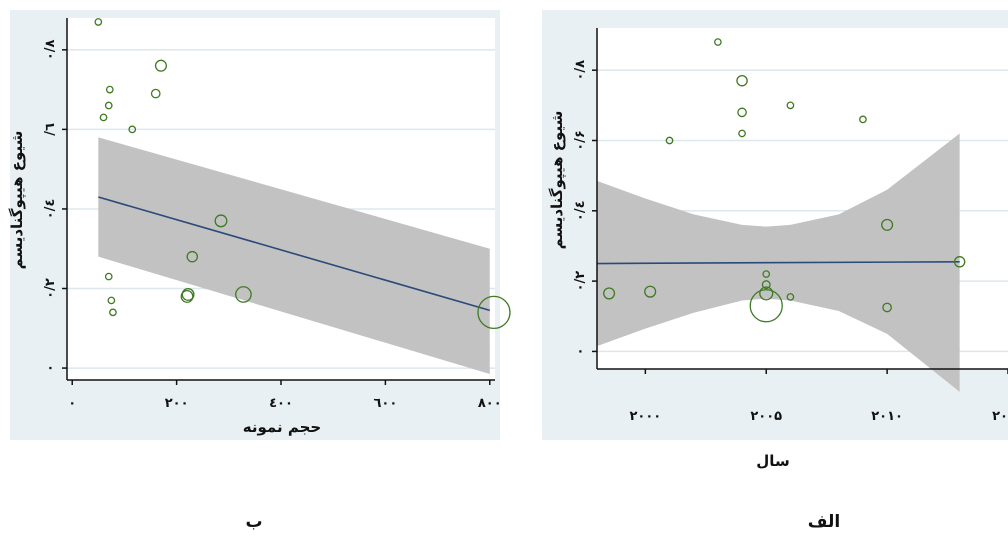 This screenshot has width=1008, height=540. What do you see at coordinates (580, 140) in the screenshot?
I see `y-tick-label: ۰/۶` at bounding box center [580, 140].